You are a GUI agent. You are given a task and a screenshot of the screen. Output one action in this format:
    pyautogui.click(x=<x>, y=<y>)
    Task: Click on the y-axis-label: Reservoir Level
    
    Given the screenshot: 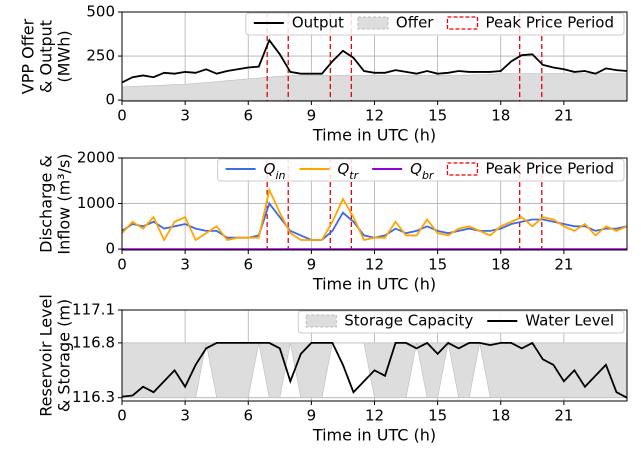 What is the action you would take?
    pyautogui.click(x=46, y=355)
    